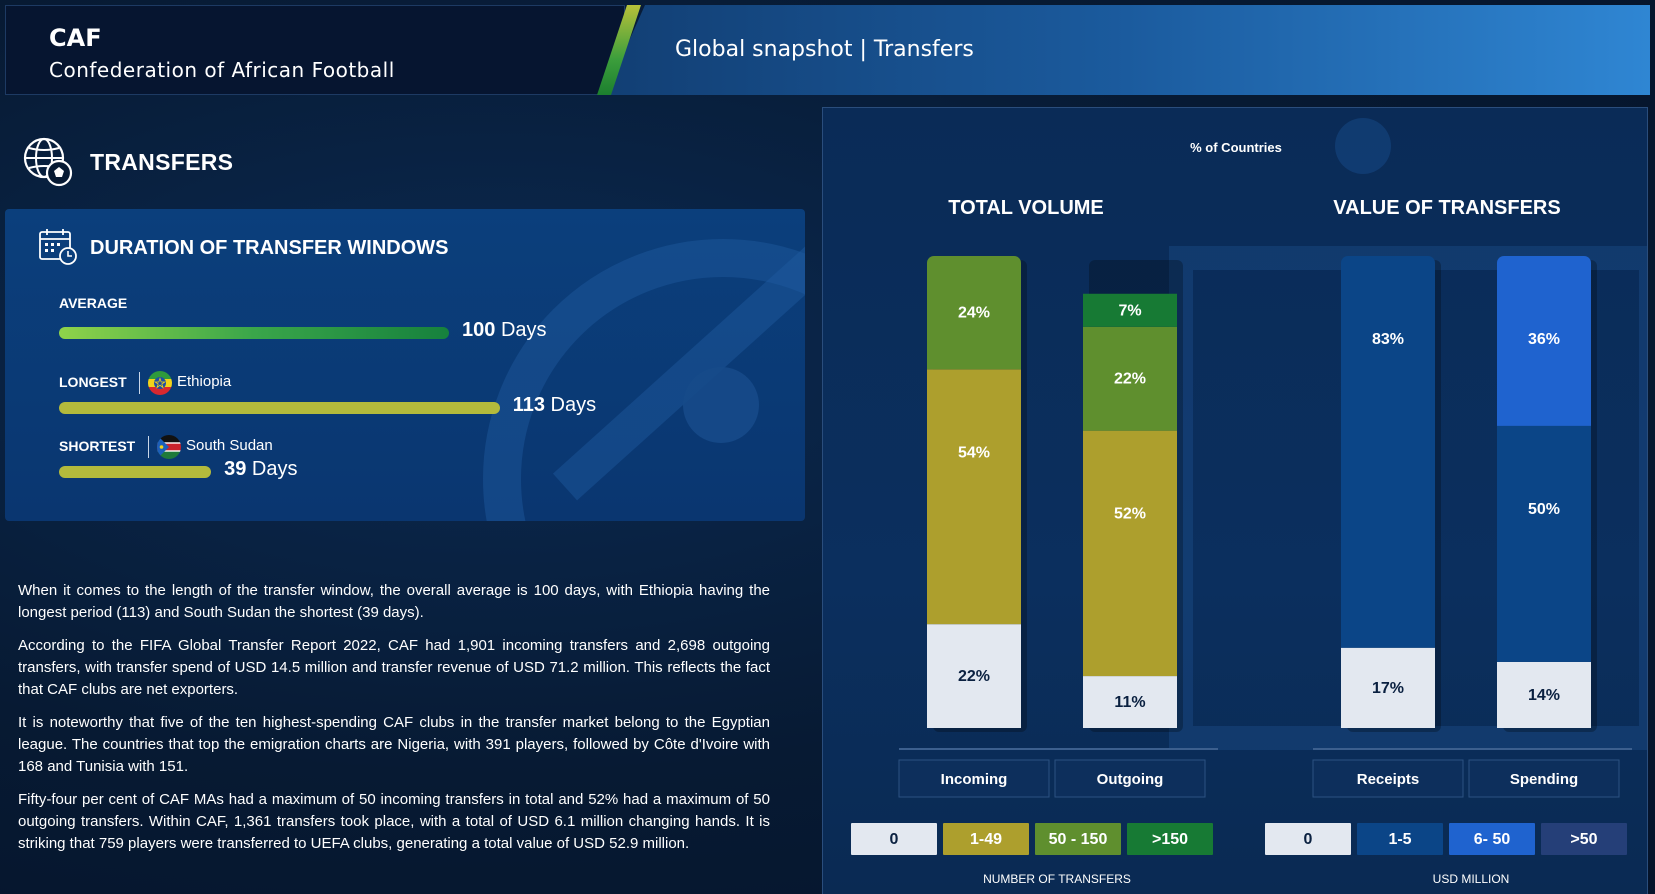 The height and width of the screenshot is (894, 1655). I want to click on legend-label: 50 - 150, so click(1078, 839).